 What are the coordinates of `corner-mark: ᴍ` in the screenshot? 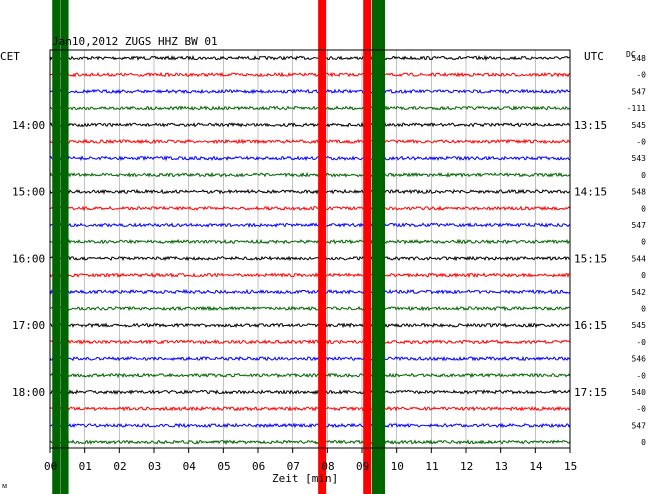 It's located at (4, 485).